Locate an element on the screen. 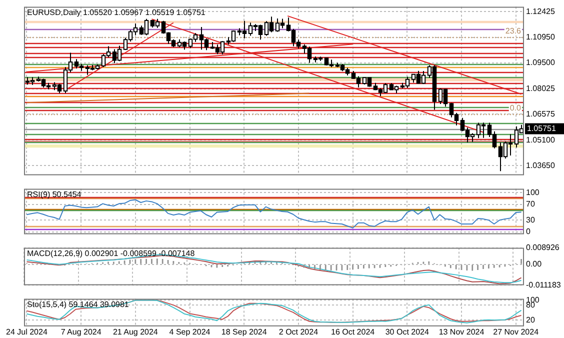 The height and width of the screenshot is (338, 564). y-tick-label: -0.011183 is located at coordinates (544, 285).